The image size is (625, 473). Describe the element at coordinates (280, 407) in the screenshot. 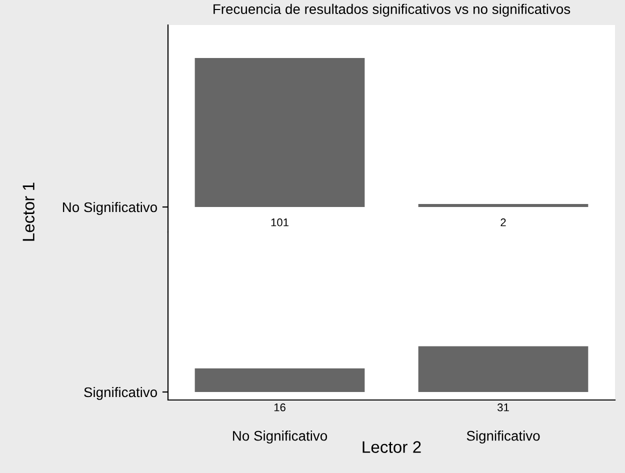

I see `data-label: 16` at that location.